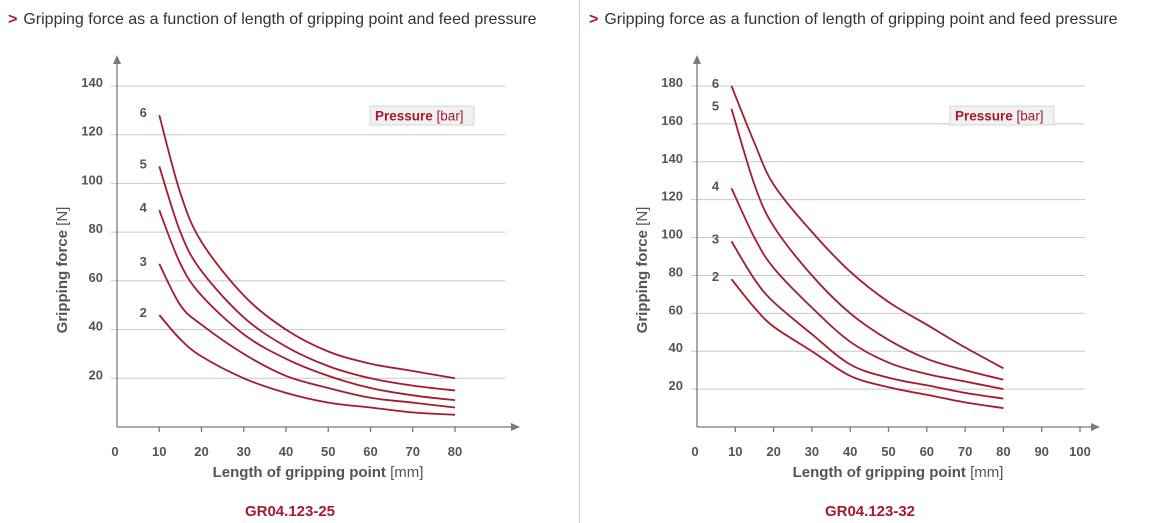 The height and width of the screenshot is (523, 1160). What do you see at coordinates (870, 511) in the screenshot?
I see `model-caption: GR04.123-32` at bounding box center [870, 511].